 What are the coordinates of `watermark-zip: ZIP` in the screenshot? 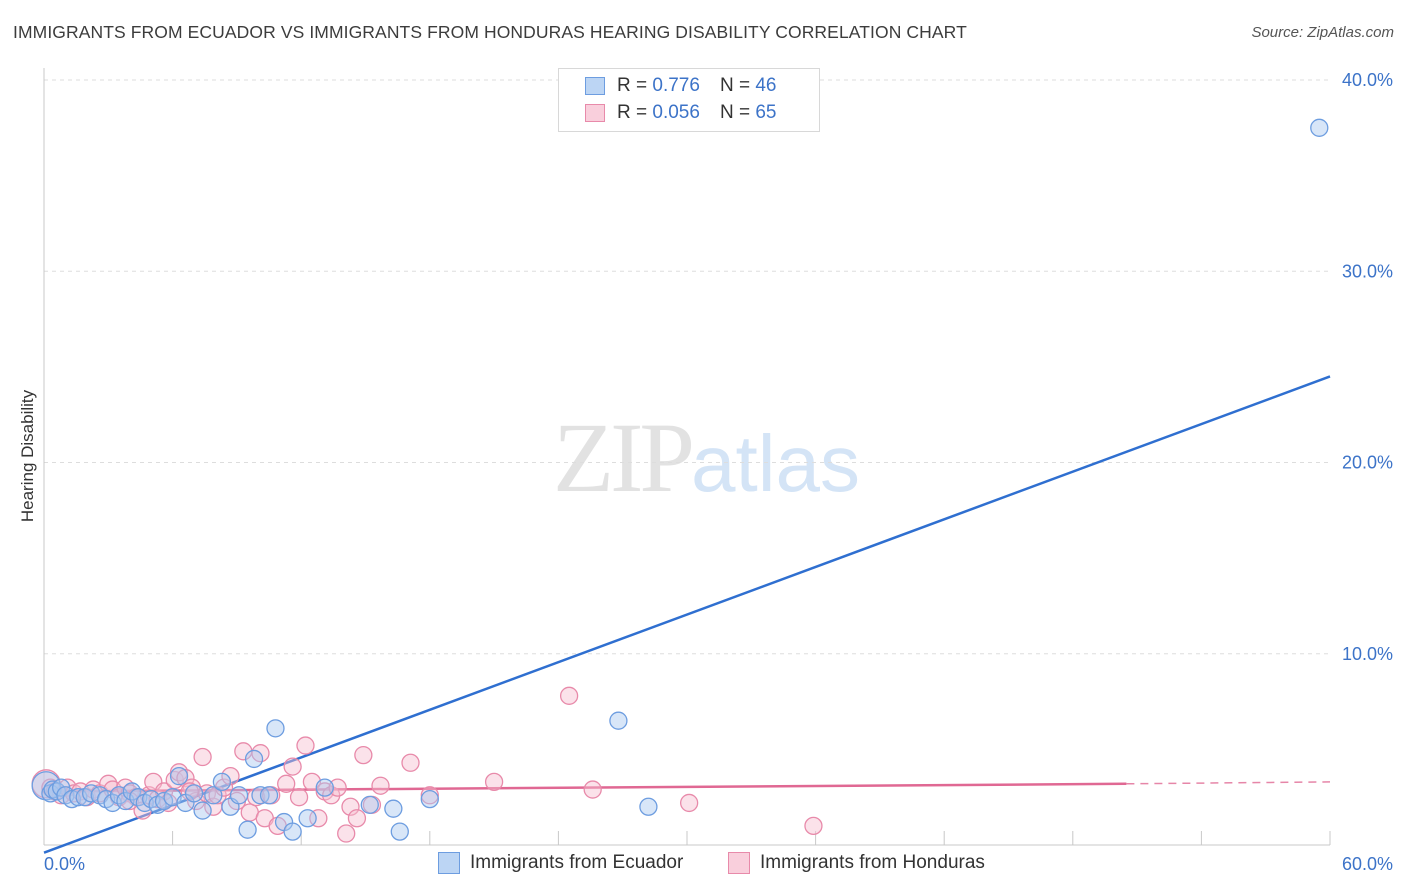 It's located at (624, 457).